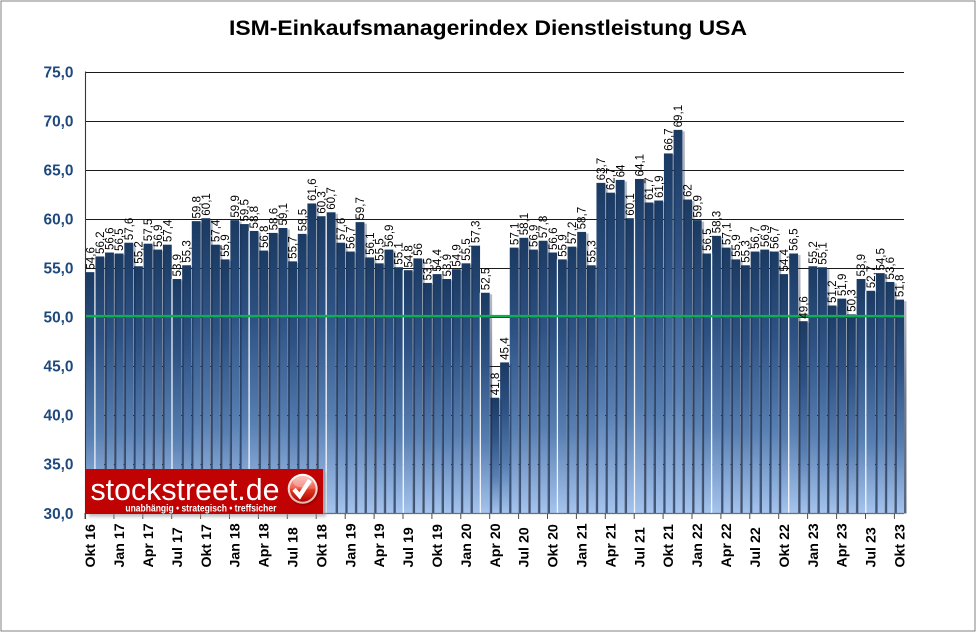 The image size is (976, 637). I want to click on svg-text: 56,8, so click(264, 236).